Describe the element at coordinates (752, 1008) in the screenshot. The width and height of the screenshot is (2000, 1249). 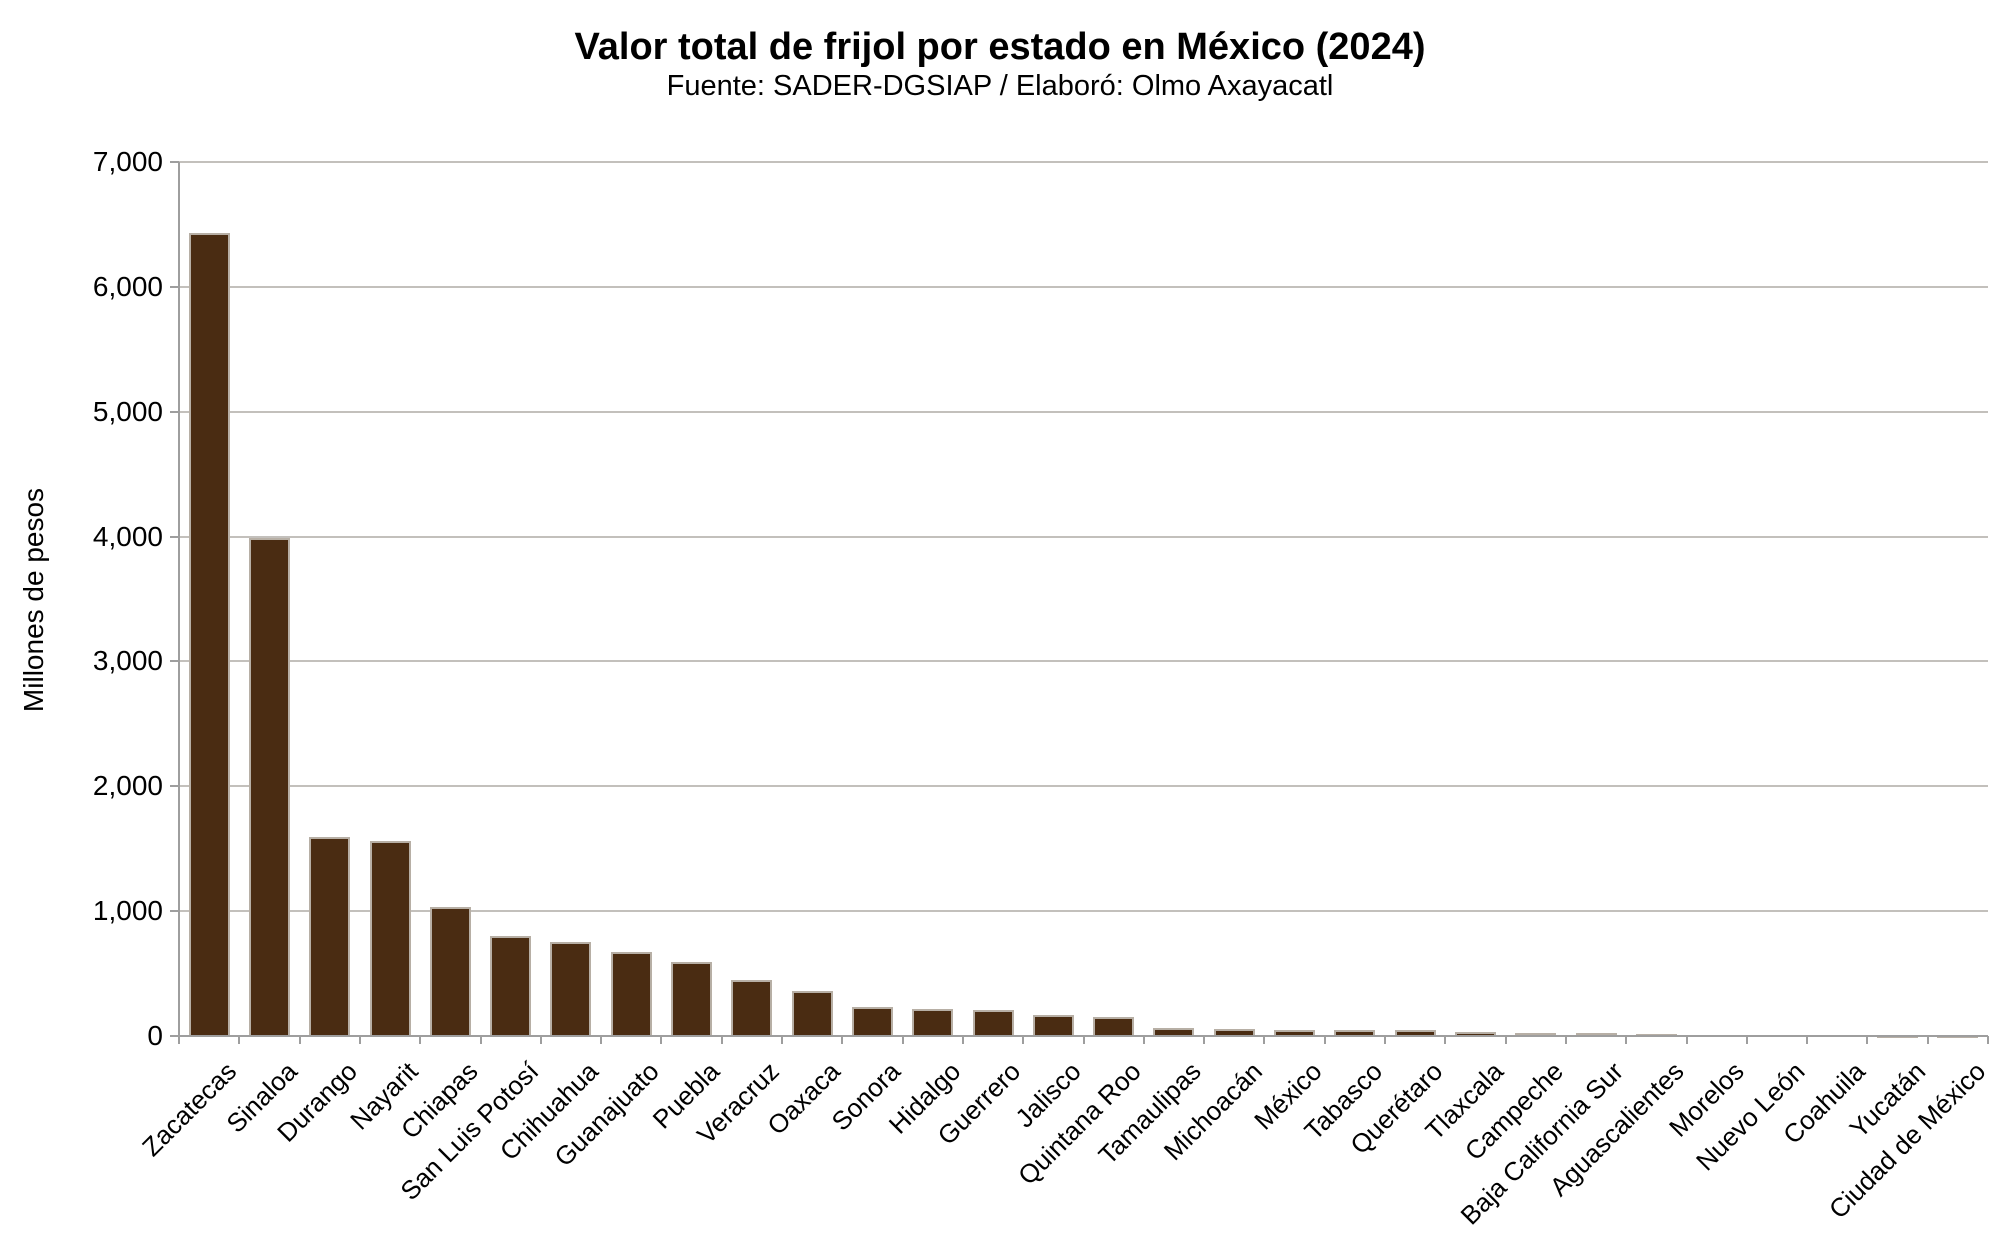
I see `bar-veracruz` at that location.